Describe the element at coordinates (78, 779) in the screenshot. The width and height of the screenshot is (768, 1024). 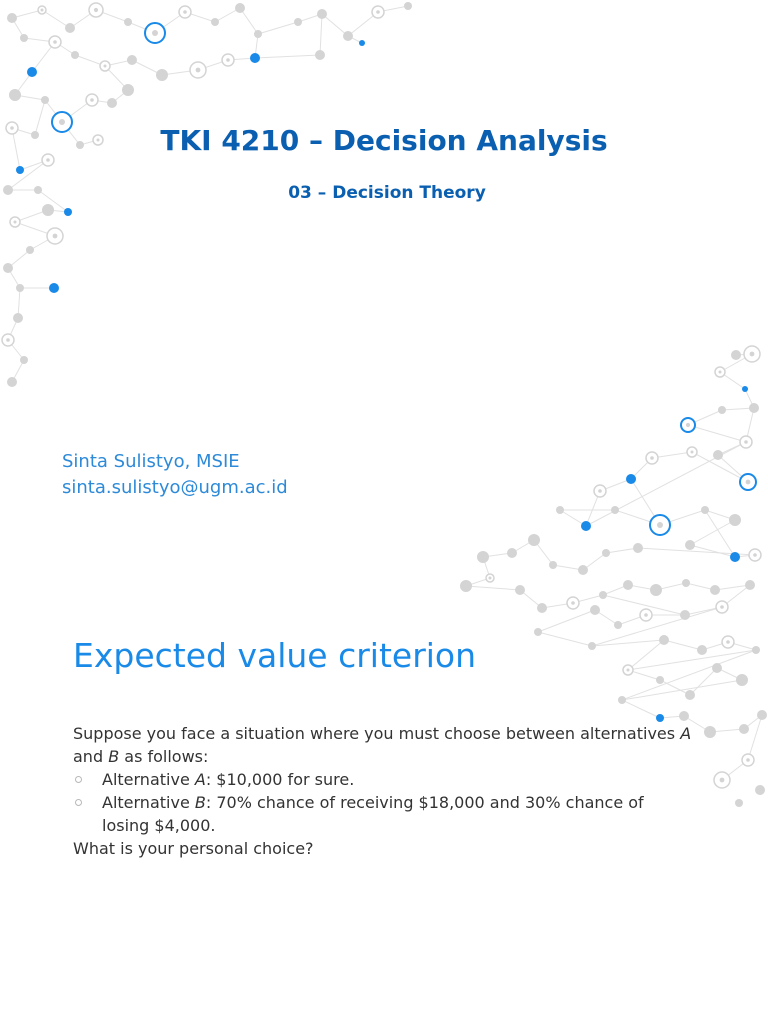
I see `bullet-circle-icon` at that location.